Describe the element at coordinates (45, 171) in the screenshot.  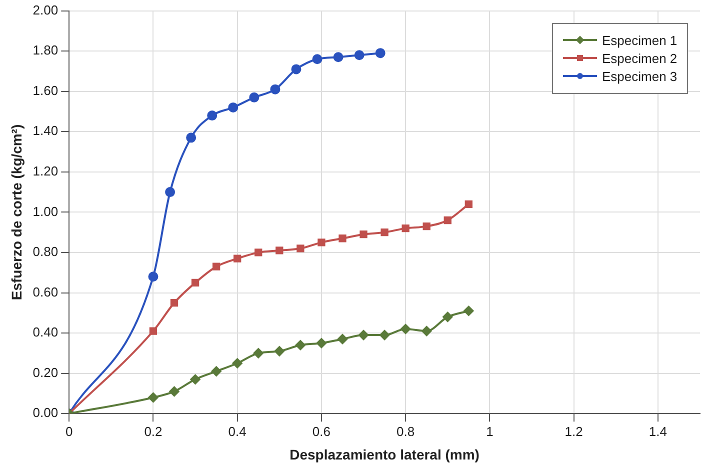
I see `y-tick-label: 1.20` at that location.